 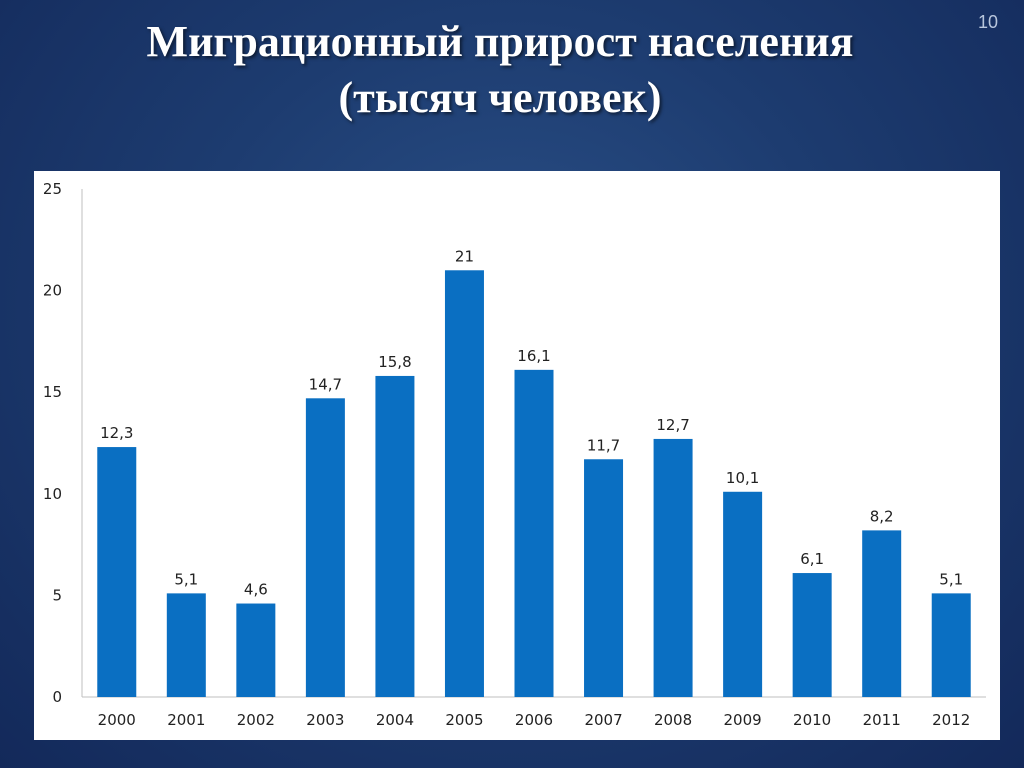 I want to click on data-label-2009: 10,1, so click(x=742, y=478).